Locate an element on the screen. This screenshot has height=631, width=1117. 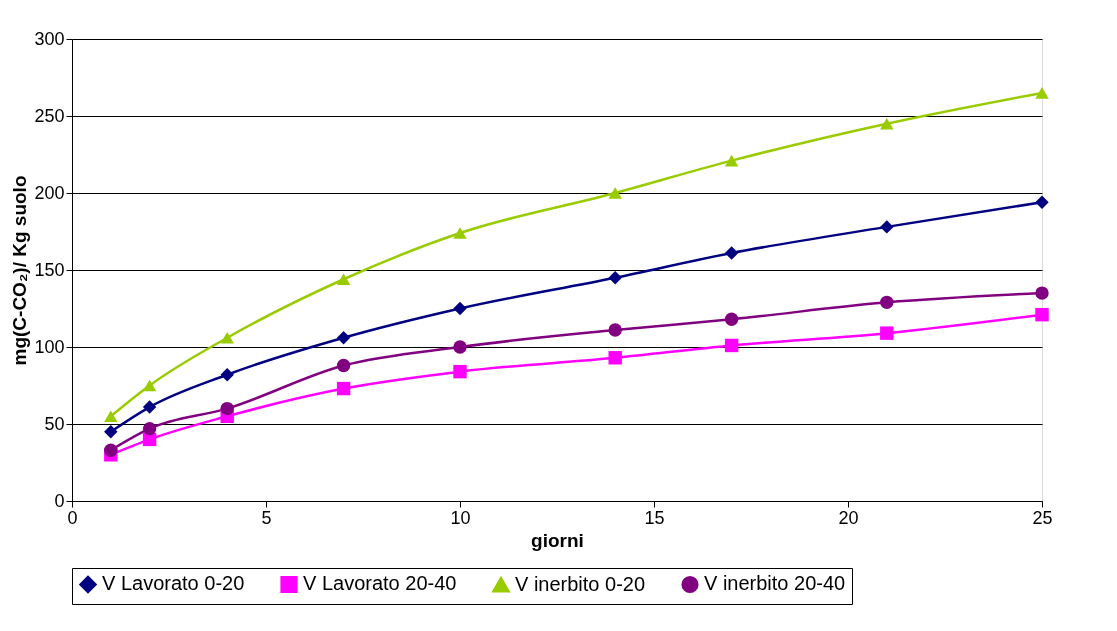
y-tick-label: 0 is located at coordinates (59, 500).